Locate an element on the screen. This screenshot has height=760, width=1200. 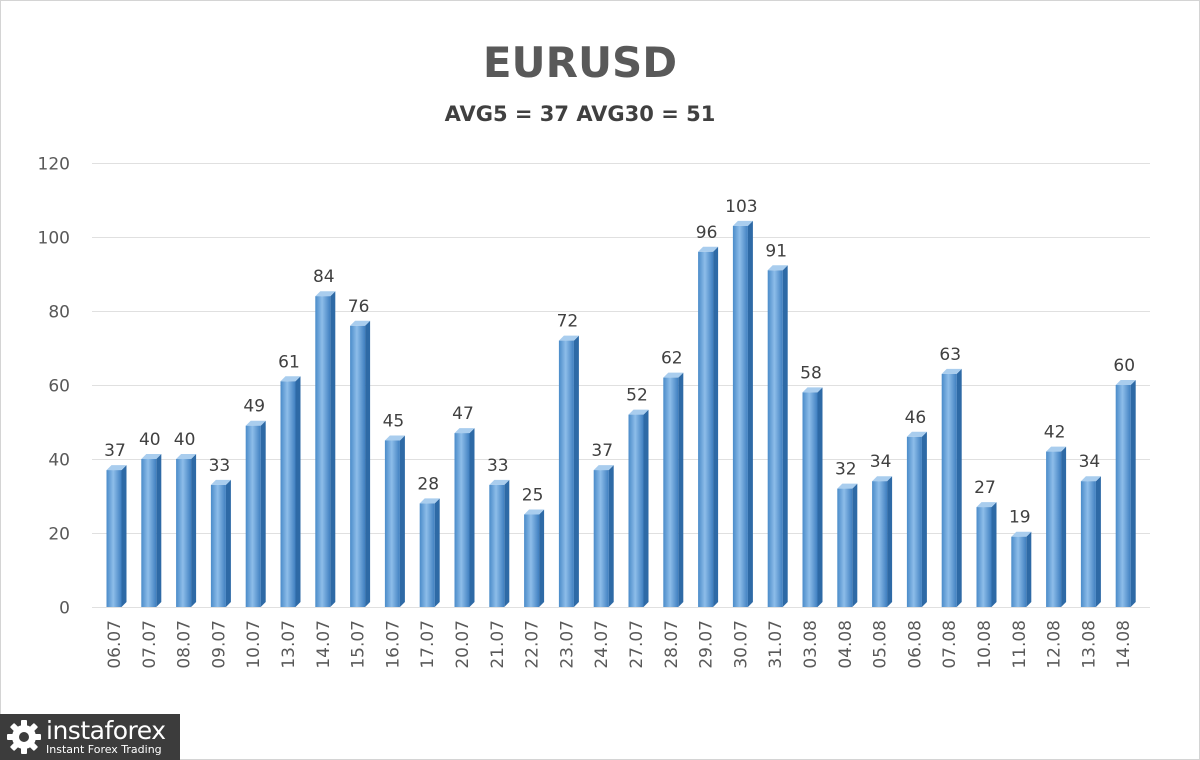
data-label: 33 is located at coordinates (220, 466).